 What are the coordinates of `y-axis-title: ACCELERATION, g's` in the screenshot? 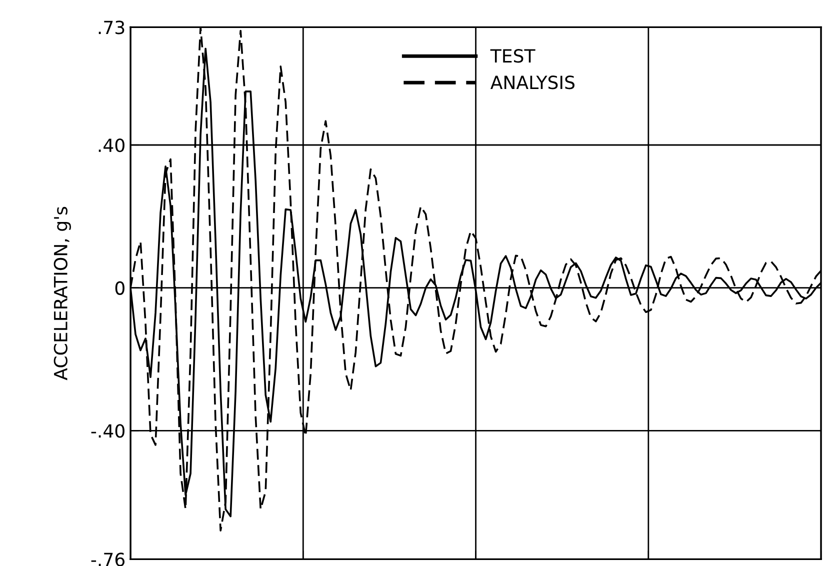 It's located at (62, 293).